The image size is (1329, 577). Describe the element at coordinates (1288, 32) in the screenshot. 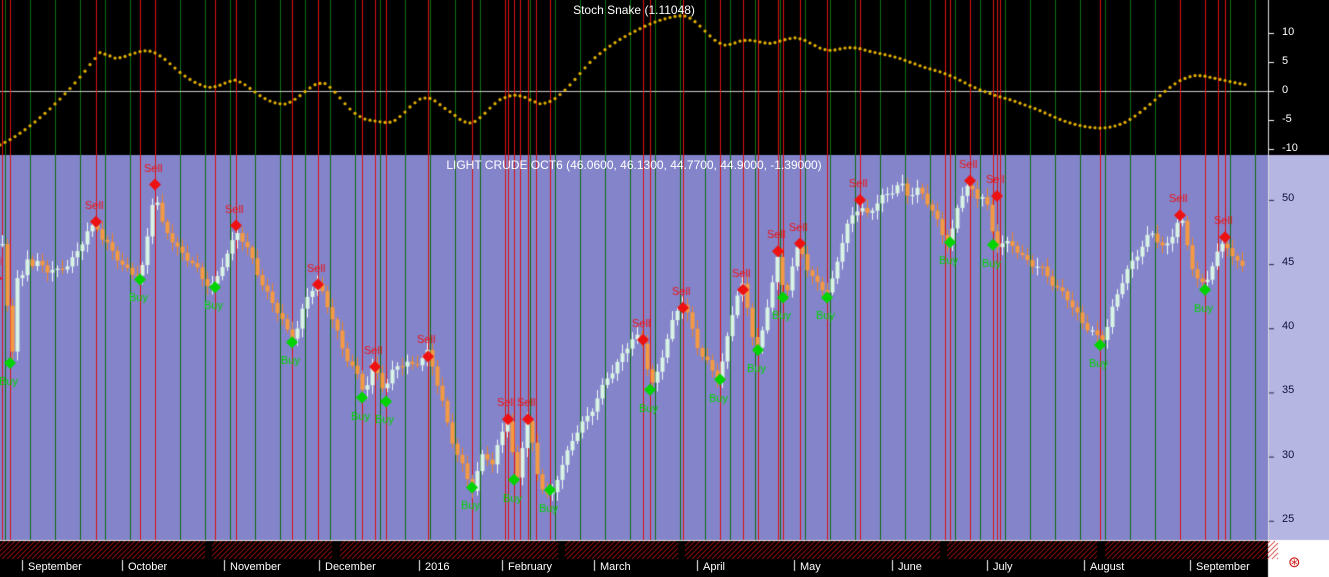

I see `stoch-axis-label: 10` at that location.